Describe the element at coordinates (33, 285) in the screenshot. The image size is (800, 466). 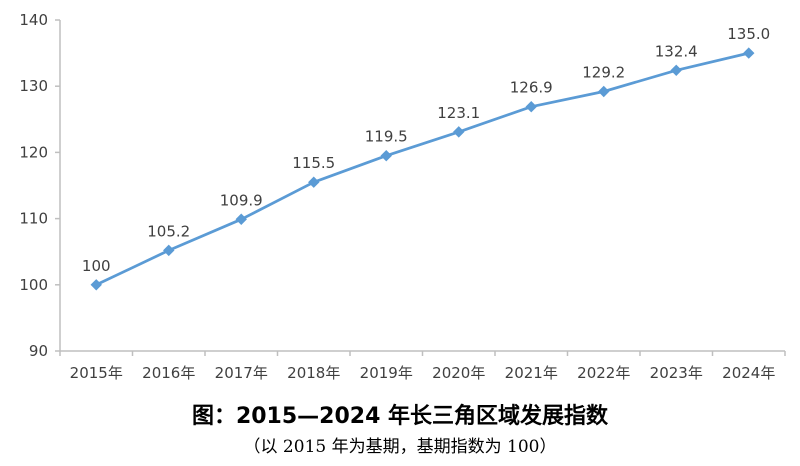
I see `y-tick-label: 100` at that location.